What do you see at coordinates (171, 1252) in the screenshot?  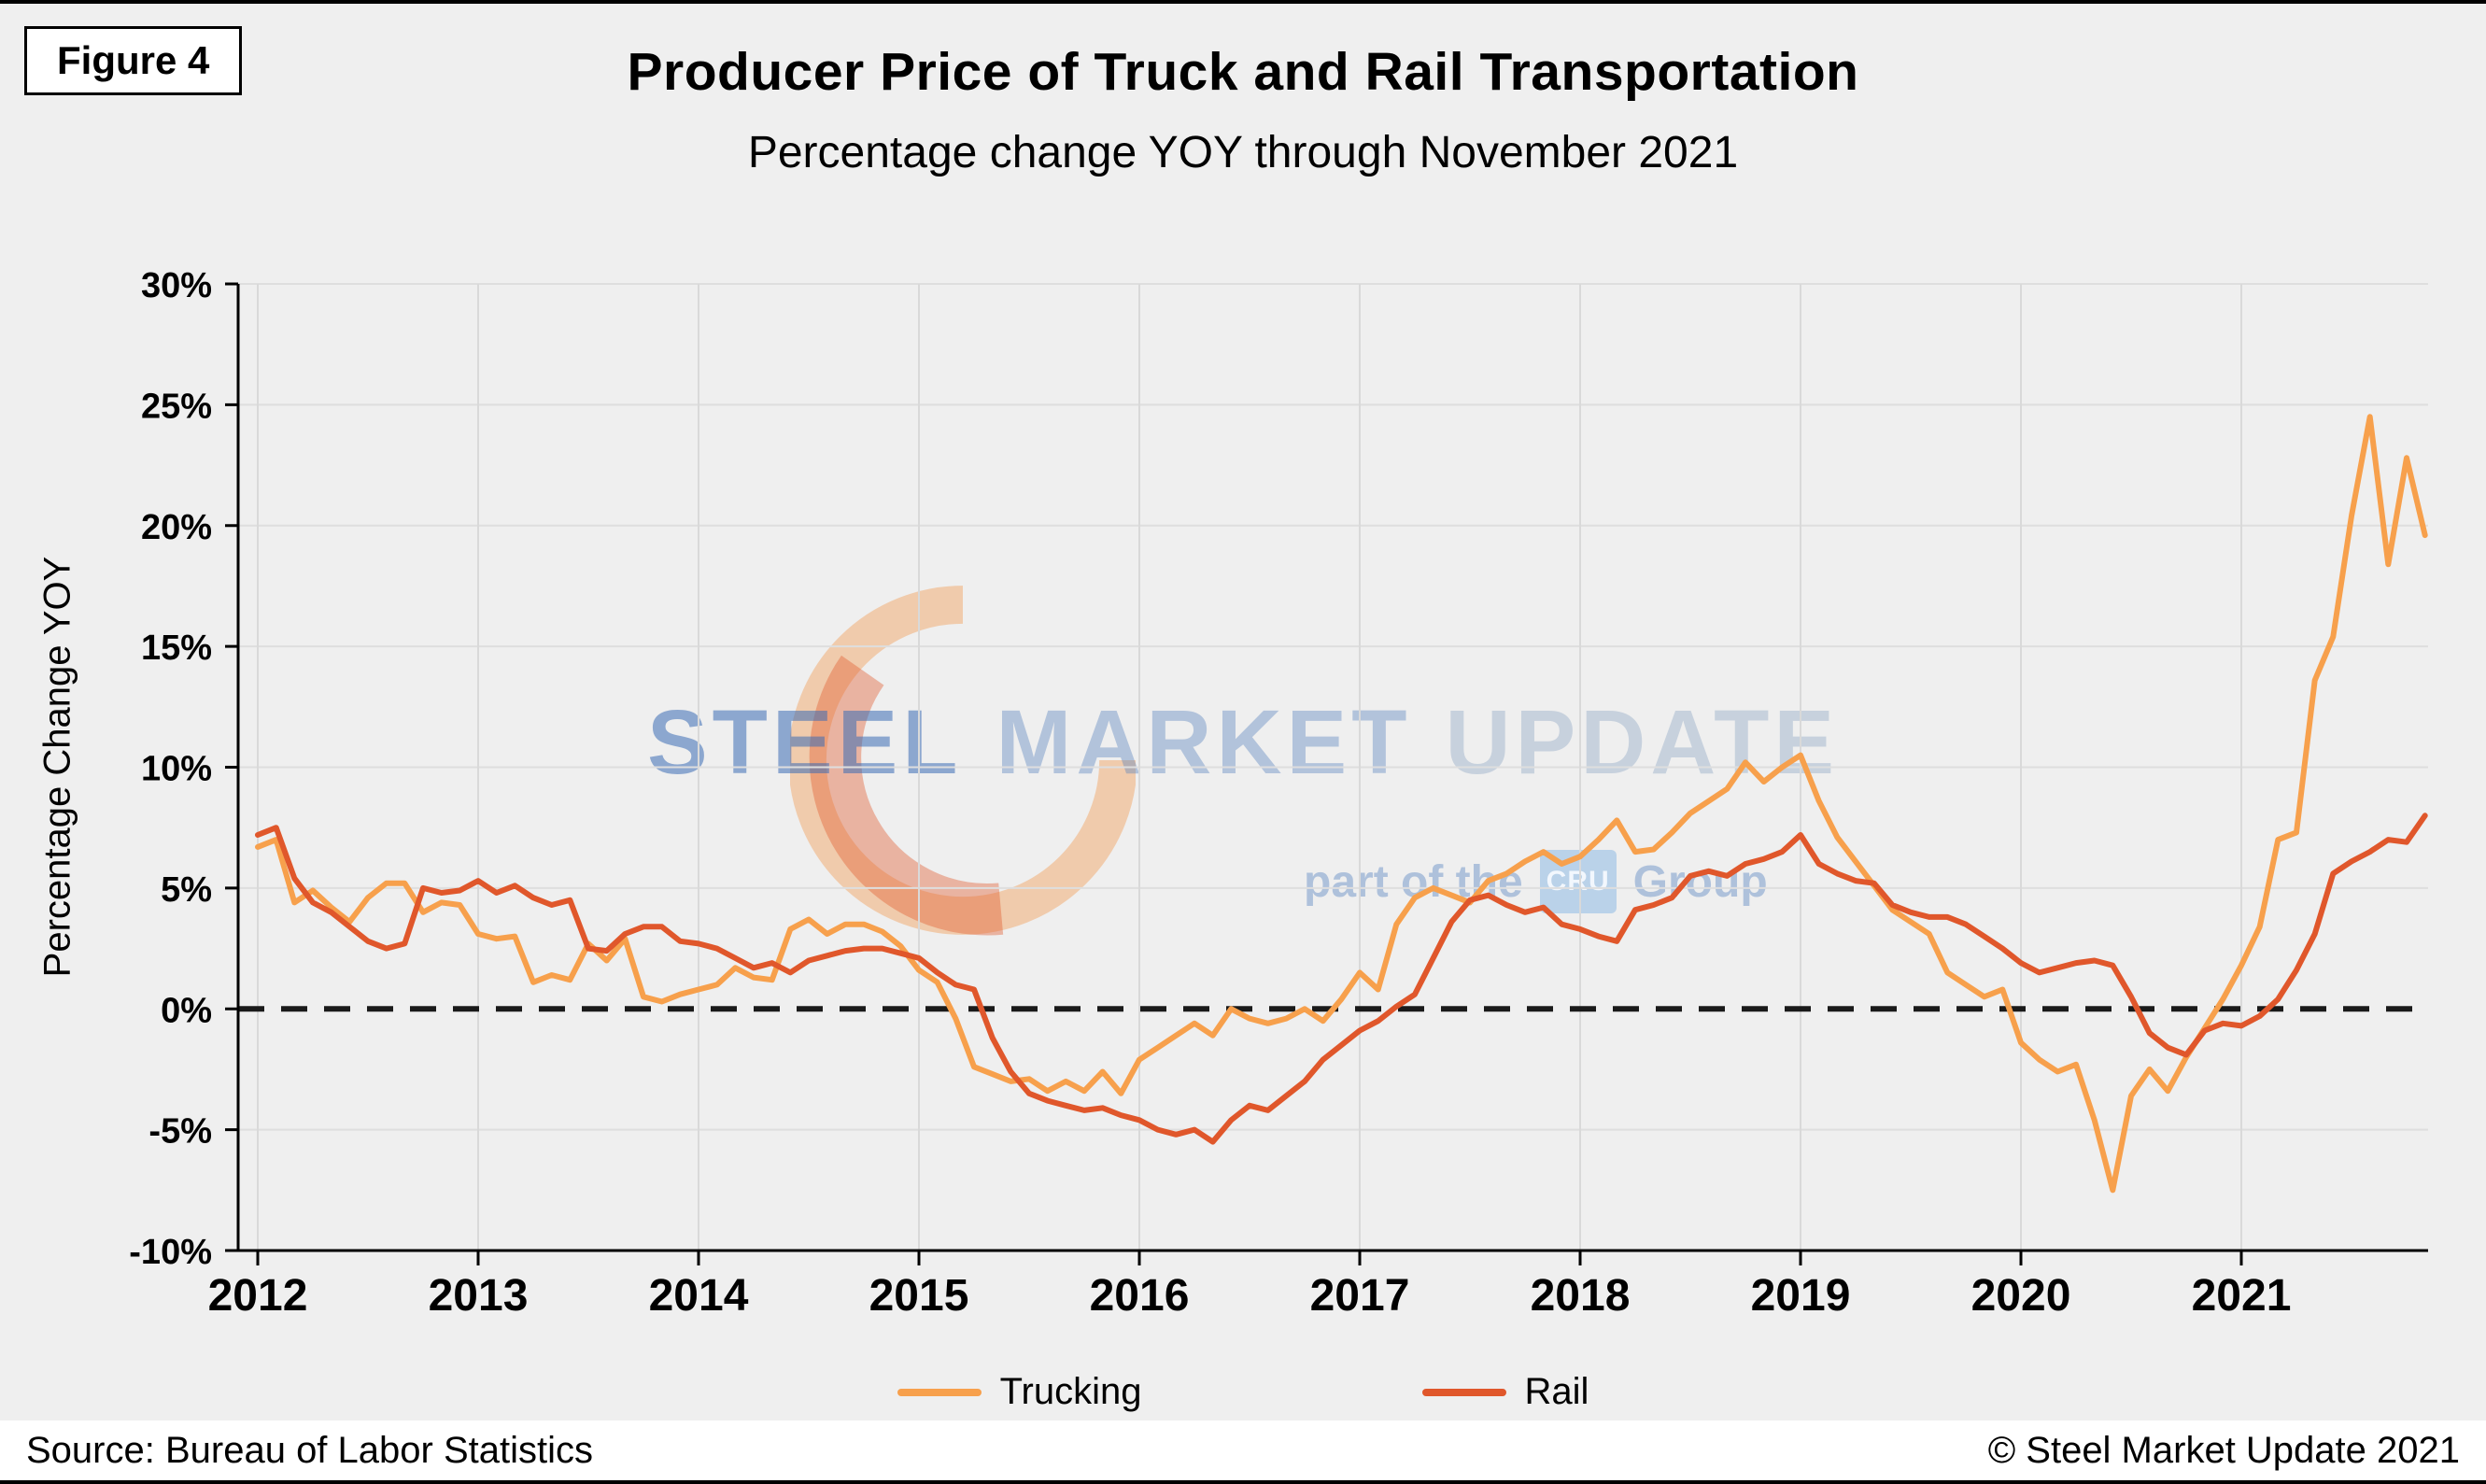 I see `svg-text: -10%` at bounding box center [171, 1252].